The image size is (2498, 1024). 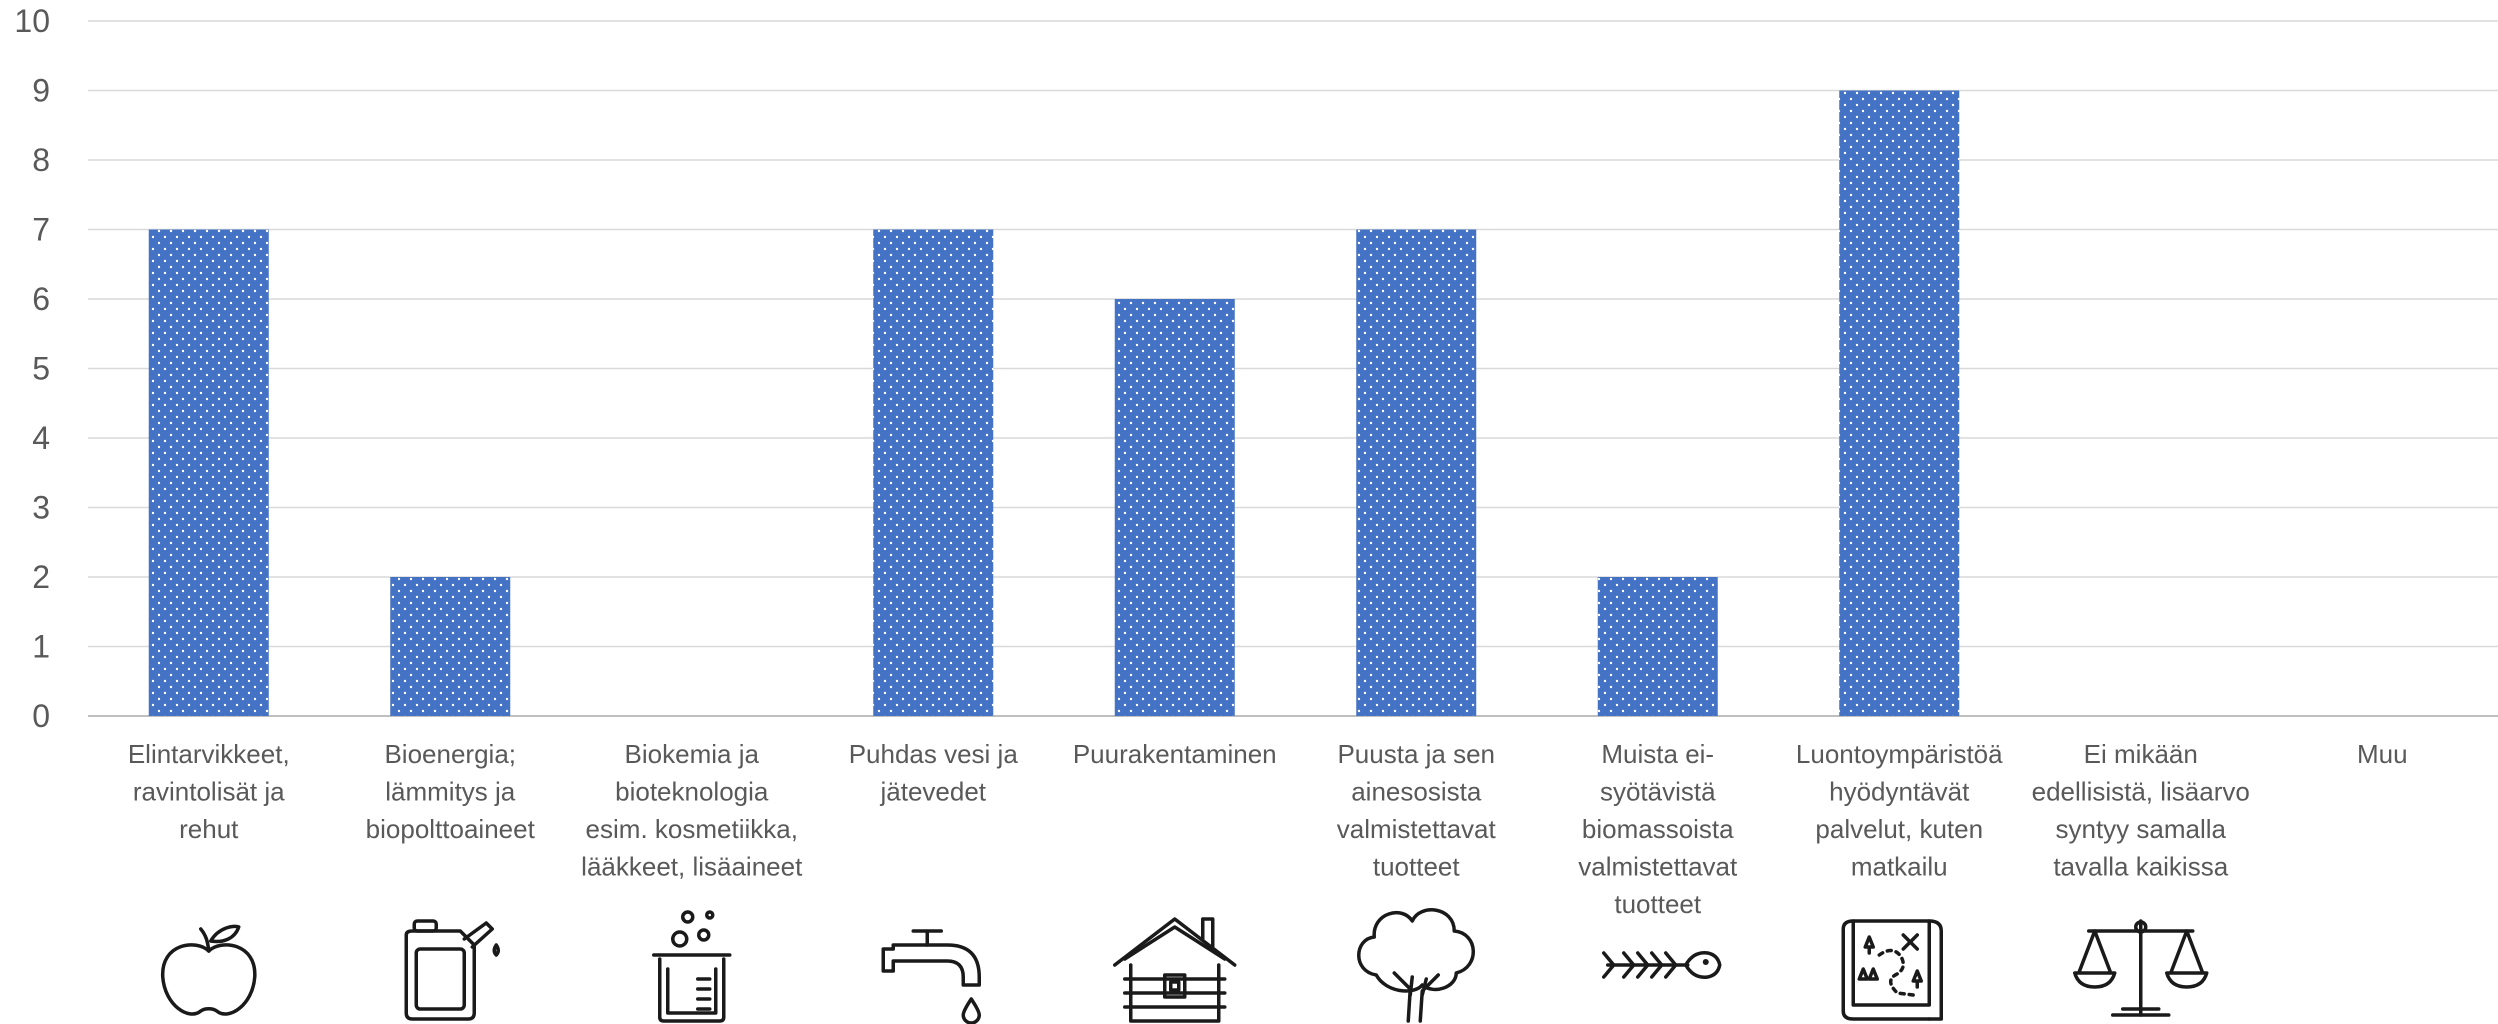 I want to click on water-tap-icon, so click(x=931, y=976).